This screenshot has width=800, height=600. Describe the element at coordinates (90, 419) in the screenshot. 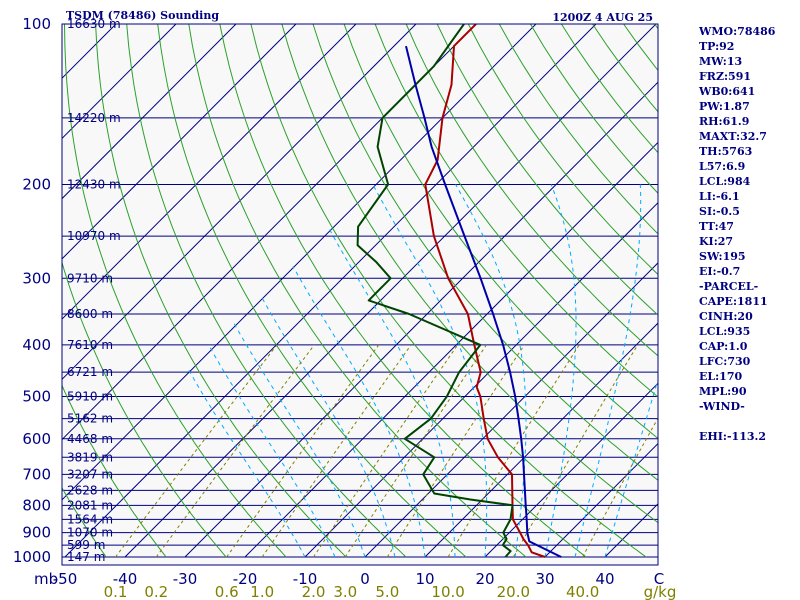

I see `height-label: 5162 m` at that location.